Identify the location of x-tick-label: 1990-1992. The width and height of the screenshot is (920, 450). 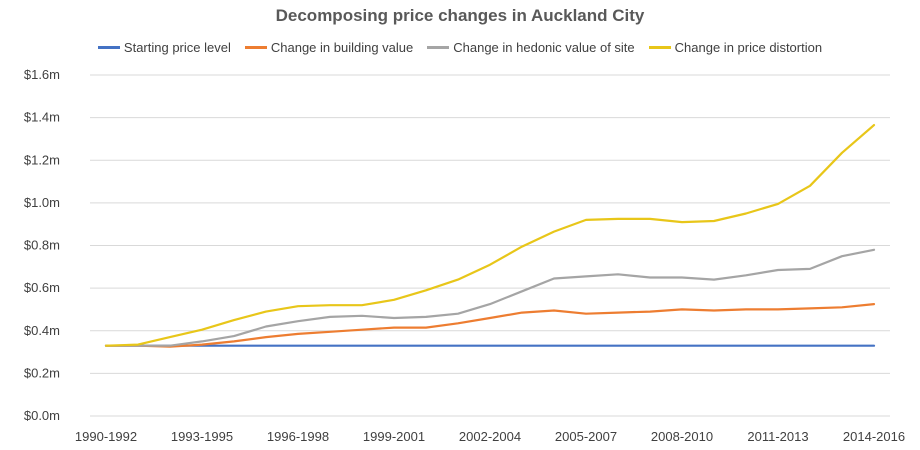
(106, 436).